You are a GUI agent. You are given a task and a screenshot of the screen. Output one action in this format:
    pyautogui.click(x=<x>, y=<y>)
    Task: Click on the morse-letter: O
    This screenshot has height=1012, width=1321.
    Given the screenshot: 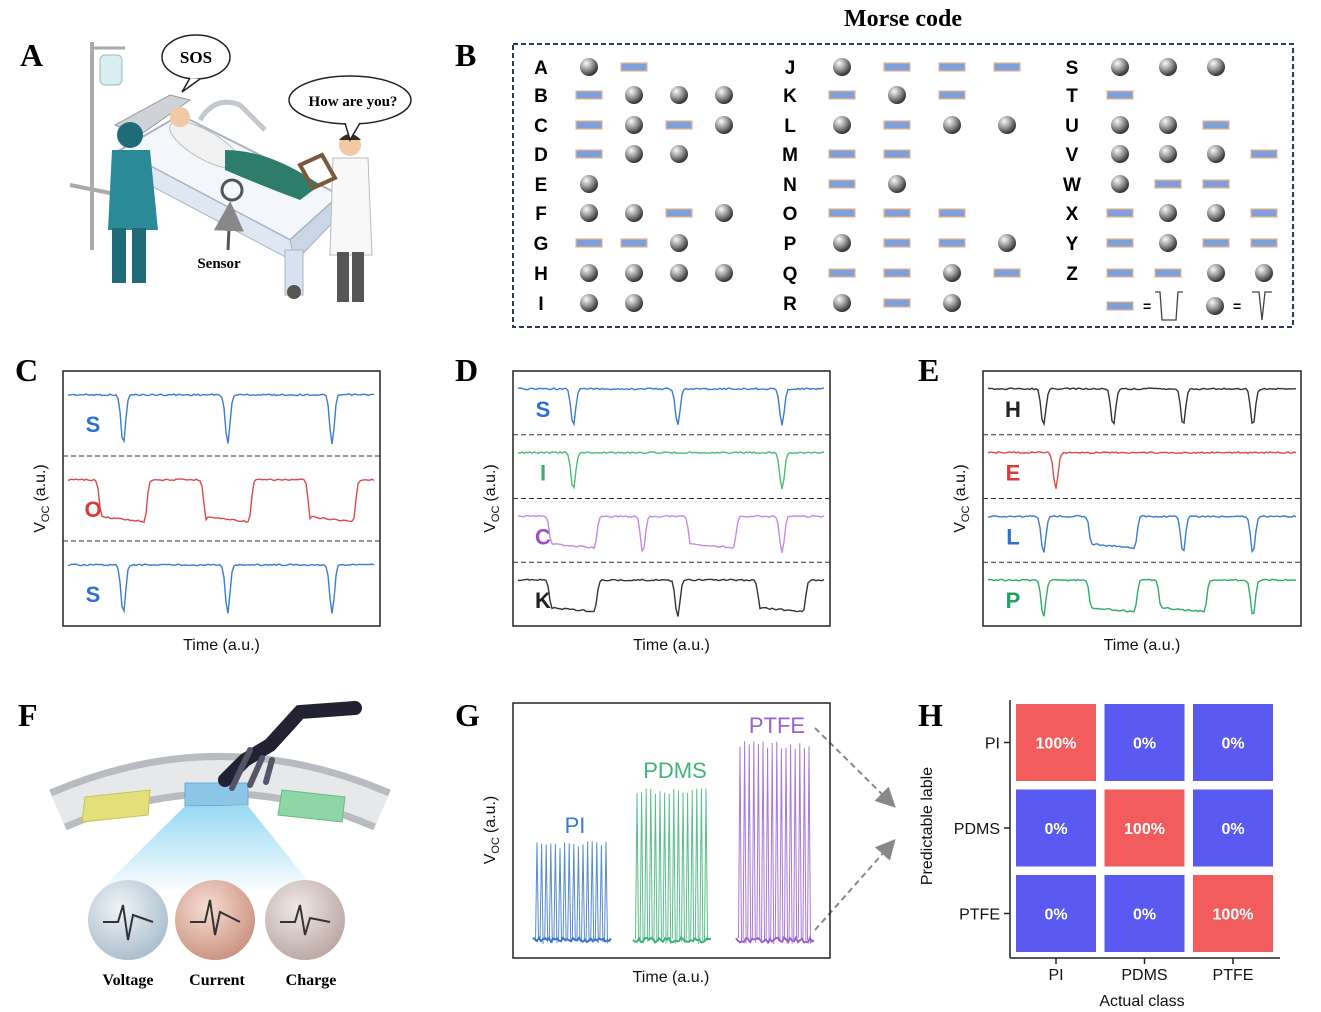 What is the action you would take?
    pyautogui.click(x=790, y=214)
    